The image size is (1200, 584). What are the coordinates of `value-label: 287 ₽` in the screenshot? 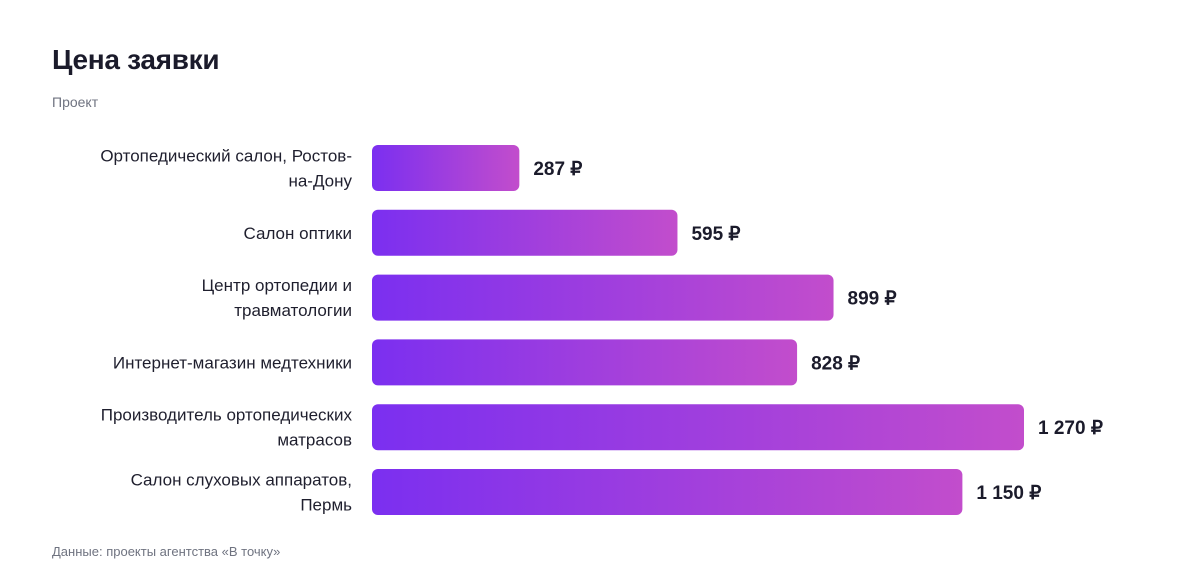 It's located at (557, 169).